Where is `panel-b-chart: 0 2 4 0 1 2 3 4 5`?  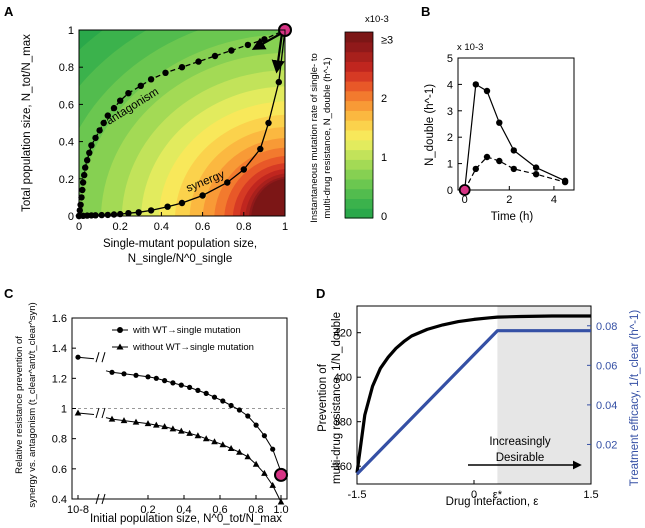
panel-b-chart: 0 2 4 0 1 2 3 4 5 is located at coordinates (511, 129).